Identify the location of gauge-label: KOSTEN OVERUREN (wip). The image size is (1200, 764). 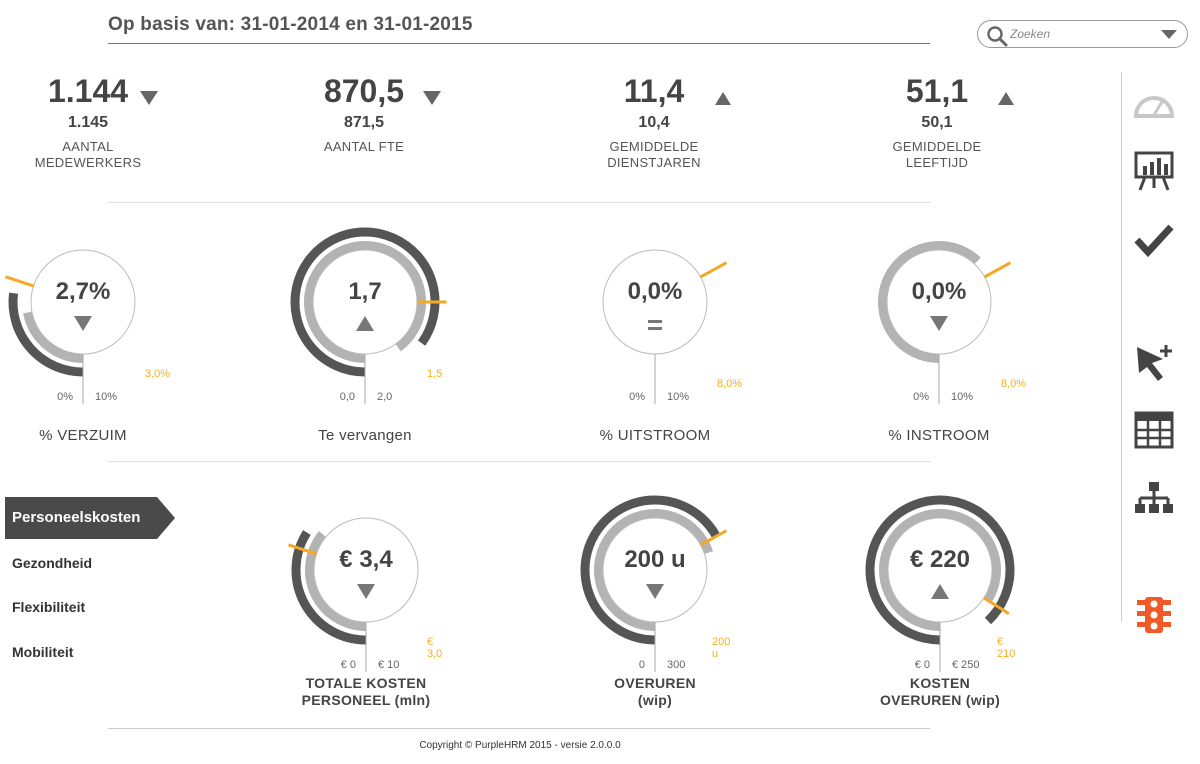
(940, 691).